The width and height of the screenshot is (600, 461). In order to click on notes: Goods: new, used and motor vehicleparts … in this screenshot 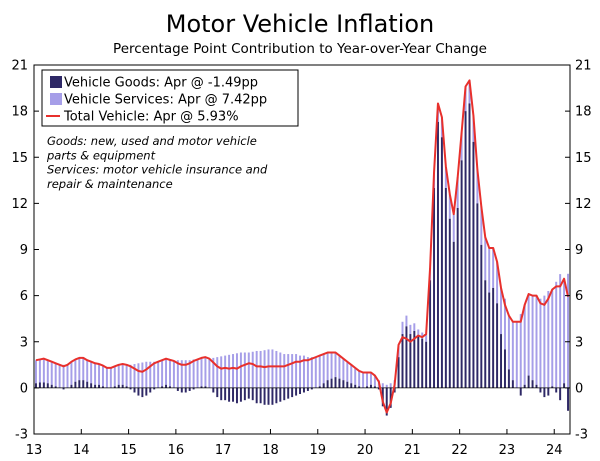, I will do `click(157, 162)`.